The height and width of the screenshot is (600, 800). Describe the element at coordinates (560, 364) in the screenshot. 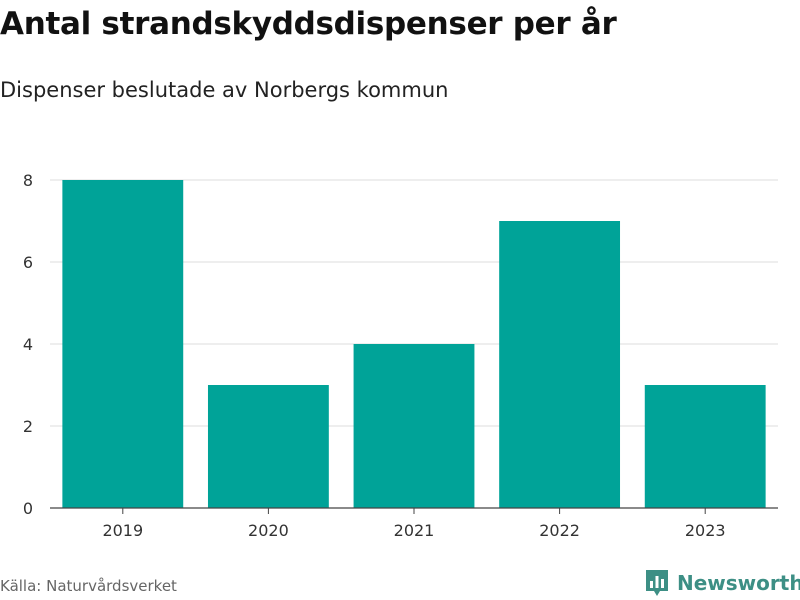

I see `bar-2022` at that location.